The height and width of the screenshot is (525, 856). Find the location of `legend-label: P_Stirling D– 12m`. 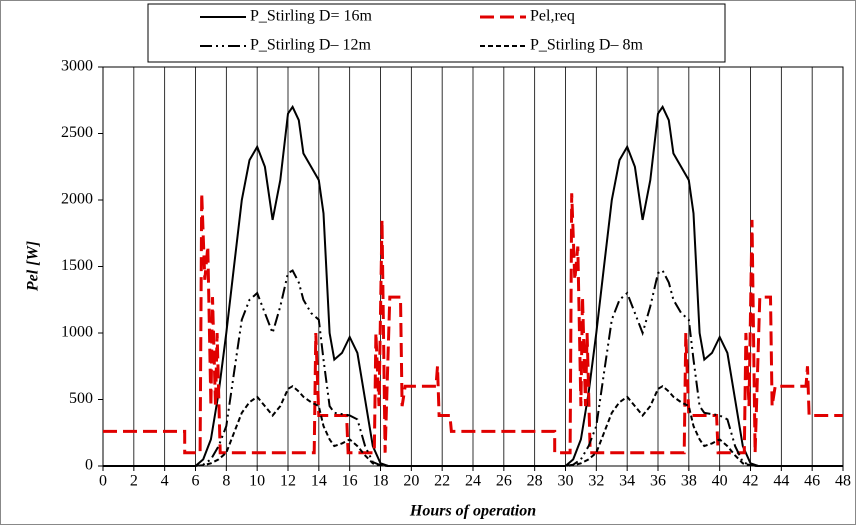

legend-label: P_Stirling D– 12m is located at coordinates (310, 45).